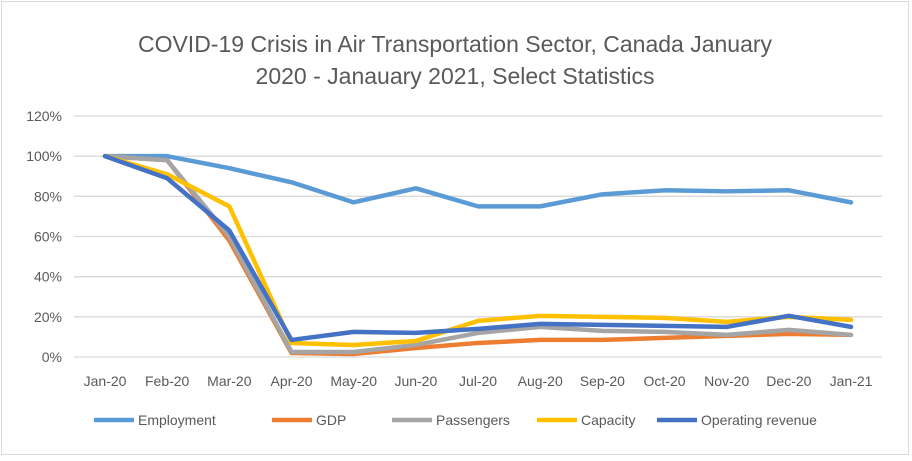 This screenshot has height=461, width=912. What do you see at coordinates (167, 381) in the screenshot?
I see `x-tick-label: Feb-20` at bounding box center [167, 381].